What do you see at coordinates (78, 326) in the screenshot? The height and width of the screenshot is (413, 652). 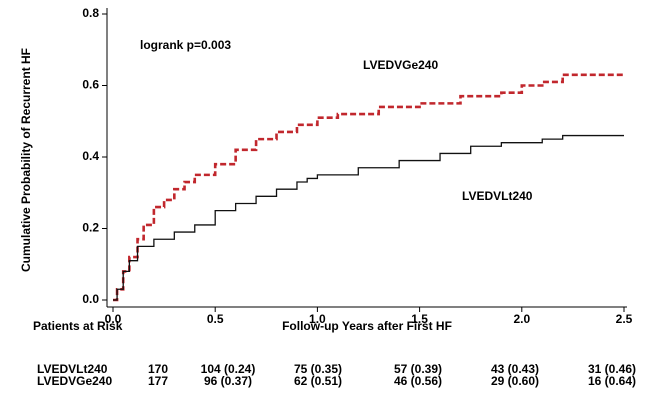 I see `risk-table-title: Patients at Risk` at bounding box center [78, 326].